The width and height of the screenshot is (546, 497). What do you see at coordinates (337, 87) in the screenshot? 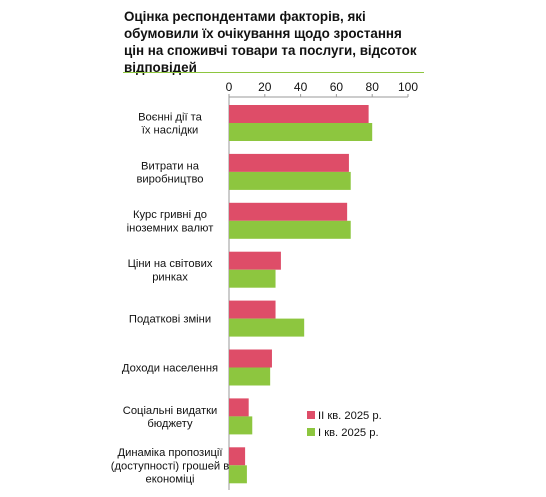
I see `x-tick-label: 60` at bounding box center [337, 87].